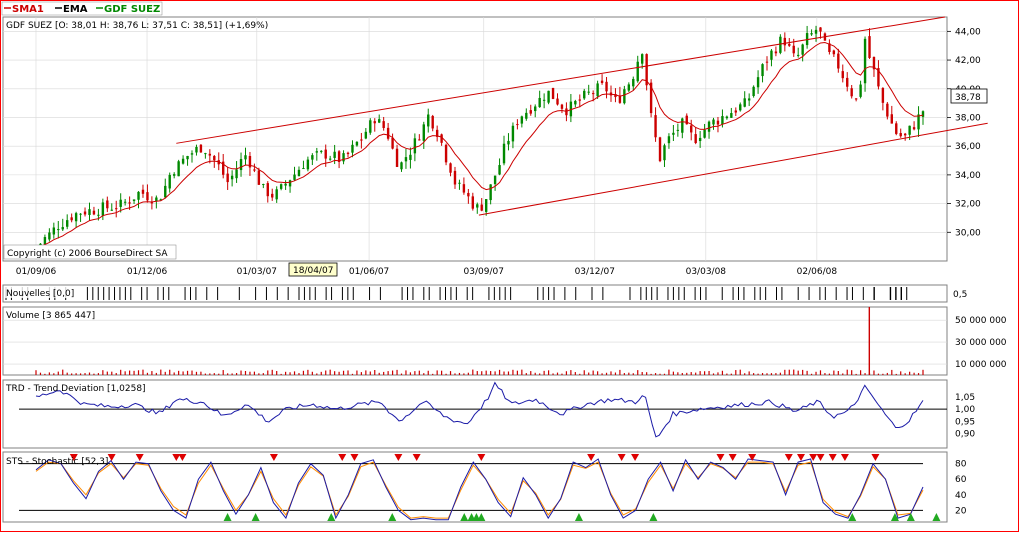  I want to click on legend-box, so click(82, 8).